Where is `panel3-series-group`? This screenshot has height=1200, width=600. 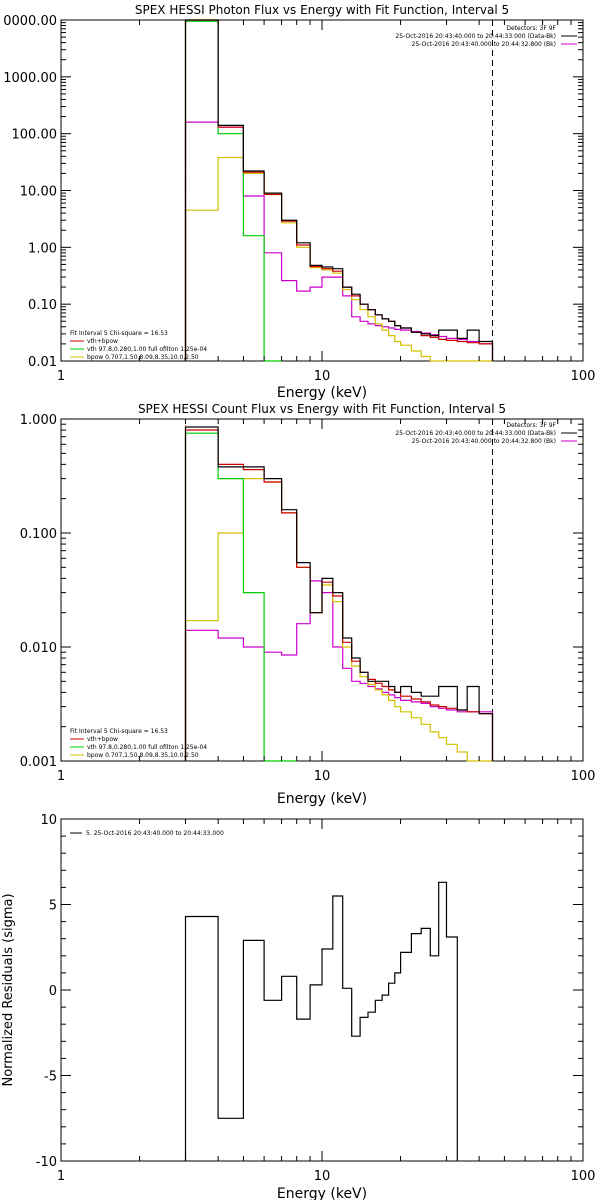 panel3-series-group is located at coordinates (321, 1021).